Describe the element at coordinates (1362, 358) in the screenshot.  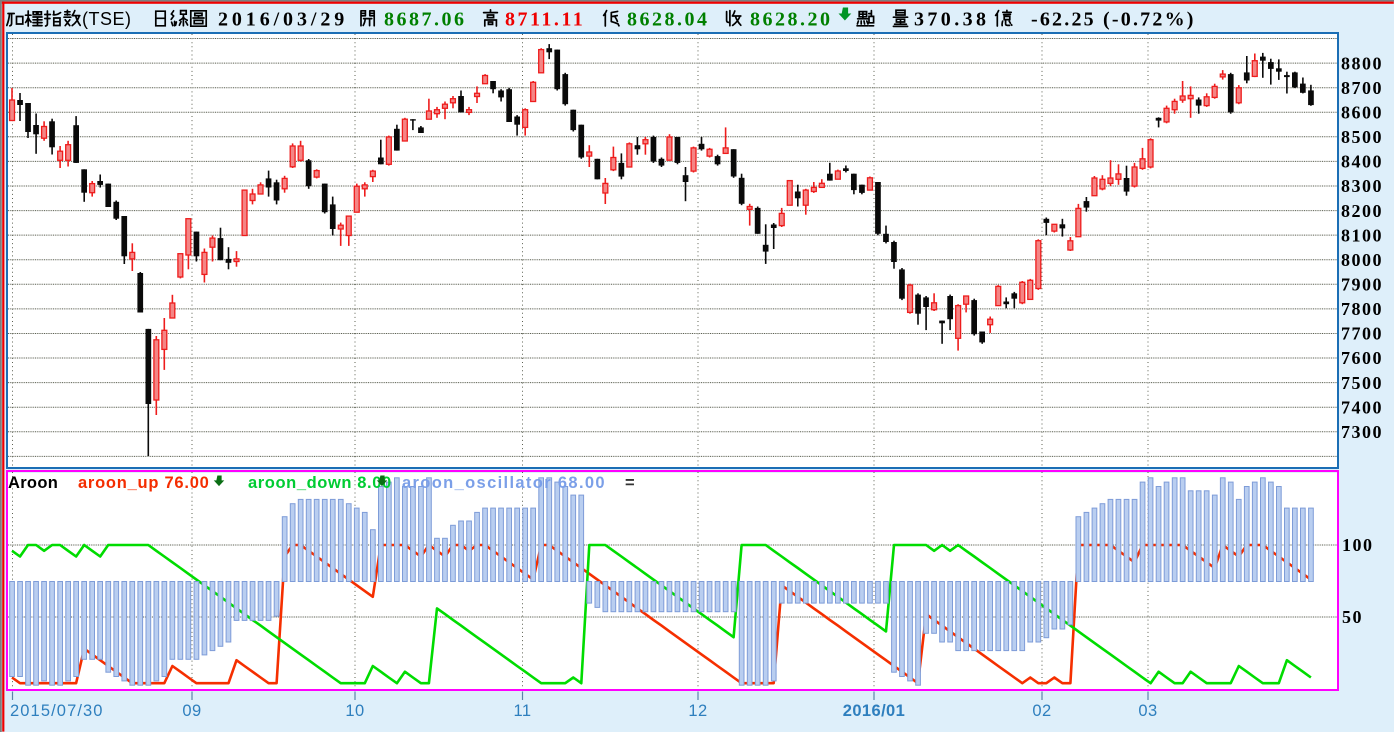
I see `svg-text: 7600` at that location.